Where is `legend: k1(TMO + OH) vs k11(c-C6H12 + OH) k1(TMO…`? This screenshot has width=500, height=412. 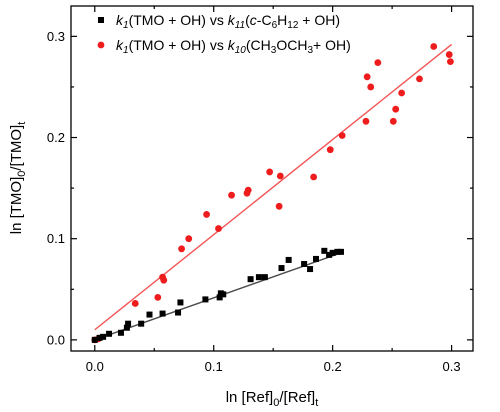 legend: k1(TMO + OH) vs k11(c-C6H12 + OH) k1(TMO… is located at coordinates (224, 34).